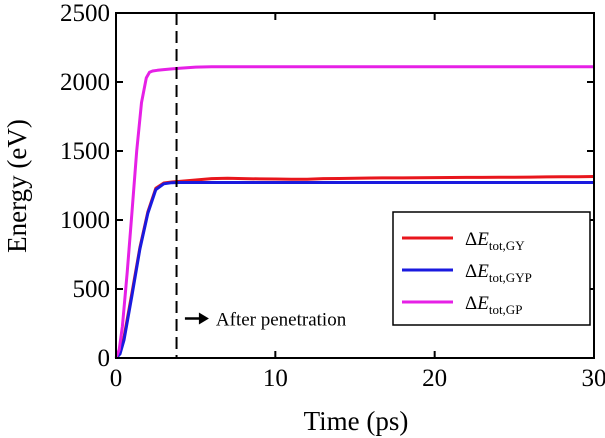 This screenshot has height=438, width=605. I want to click on x-tick-label: 0, so click(116, 378).